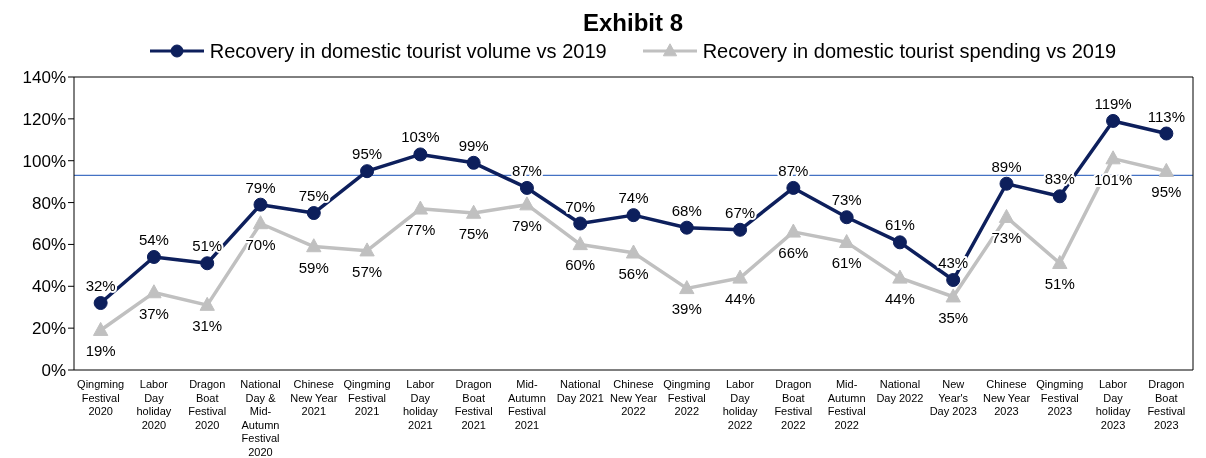 This screenshot has width=1206, height=458. I want to click on y-tick-label: 100%, so click(44, 161).